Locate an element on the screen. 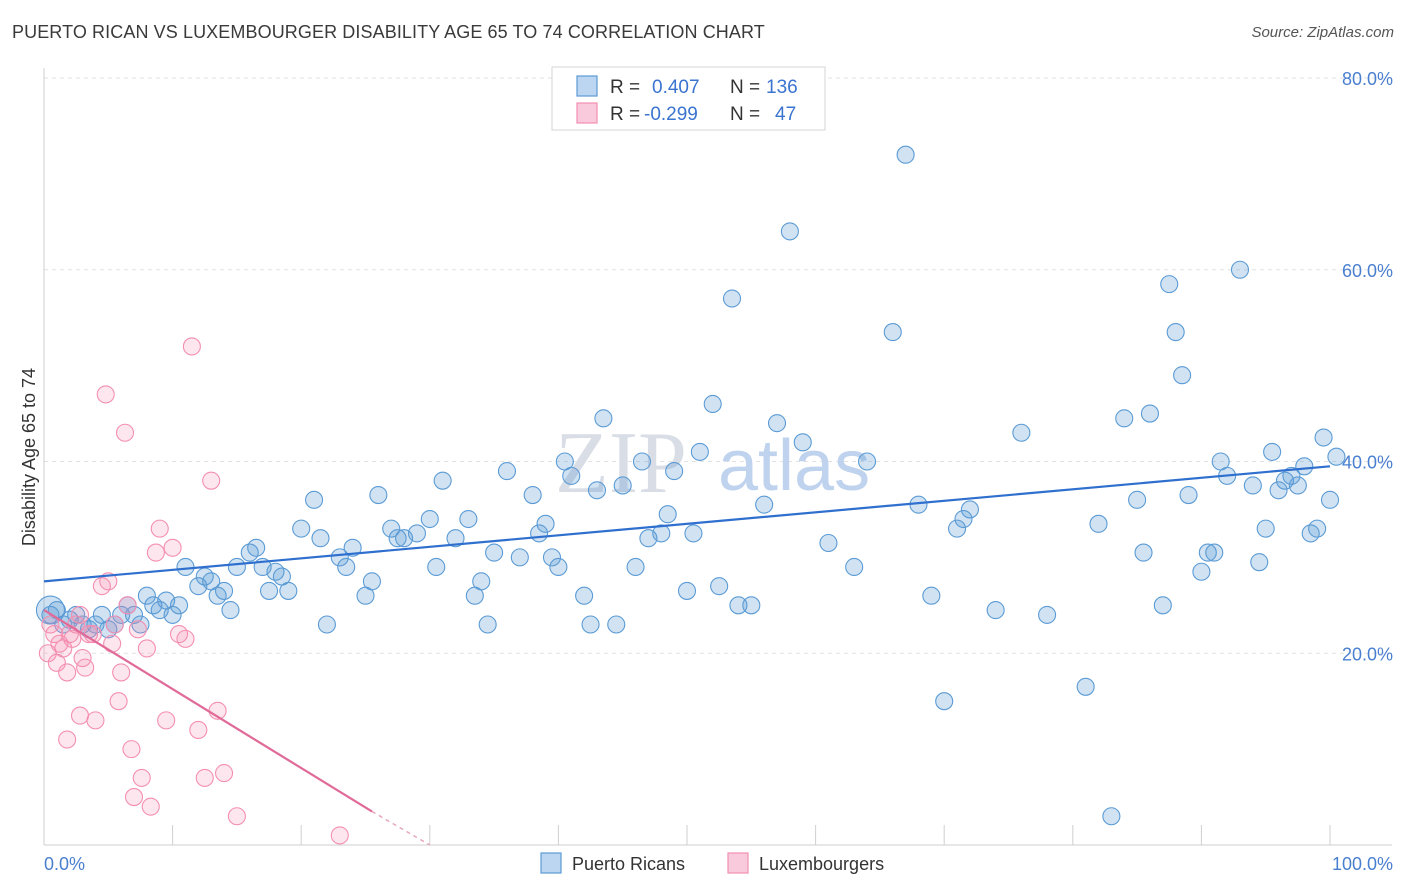 The width and height of the screenshot is (1406, 892). legend-swatch-luxembourgers is located at coordinates (738, 863).